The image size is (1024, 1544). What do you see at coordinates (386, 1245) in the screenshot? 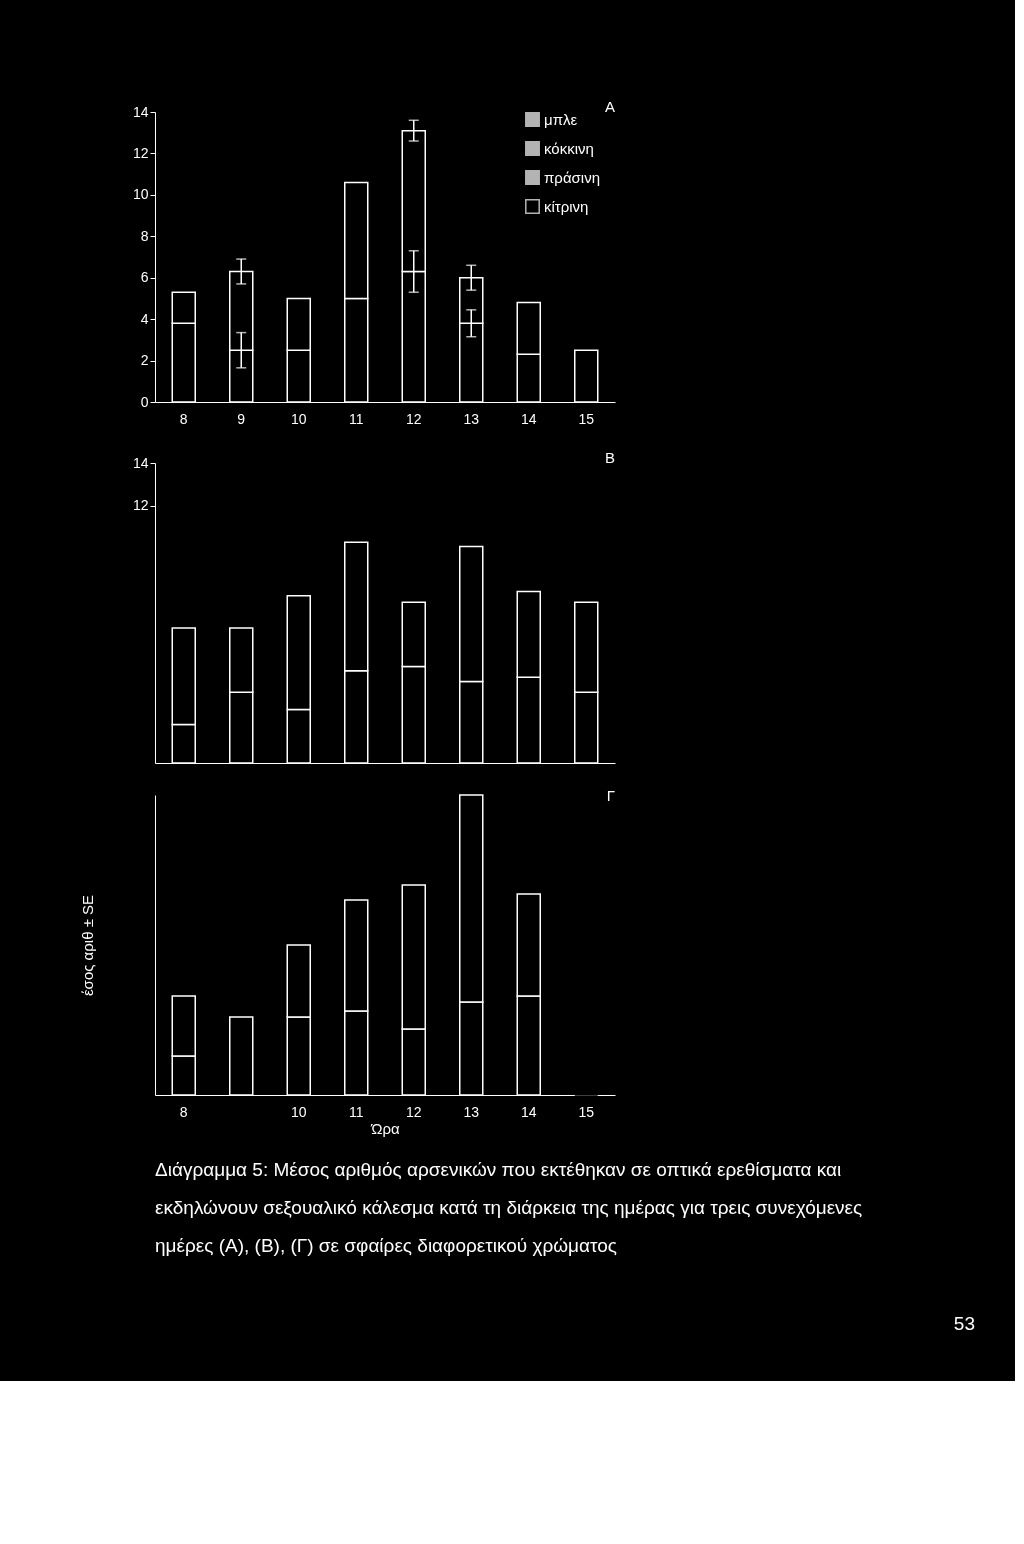
I see `text: ημέρες (Α), (Β), (Γ) σε σφαίρες διαφορετικού χρώματος` at bounding box center [386, 1245].